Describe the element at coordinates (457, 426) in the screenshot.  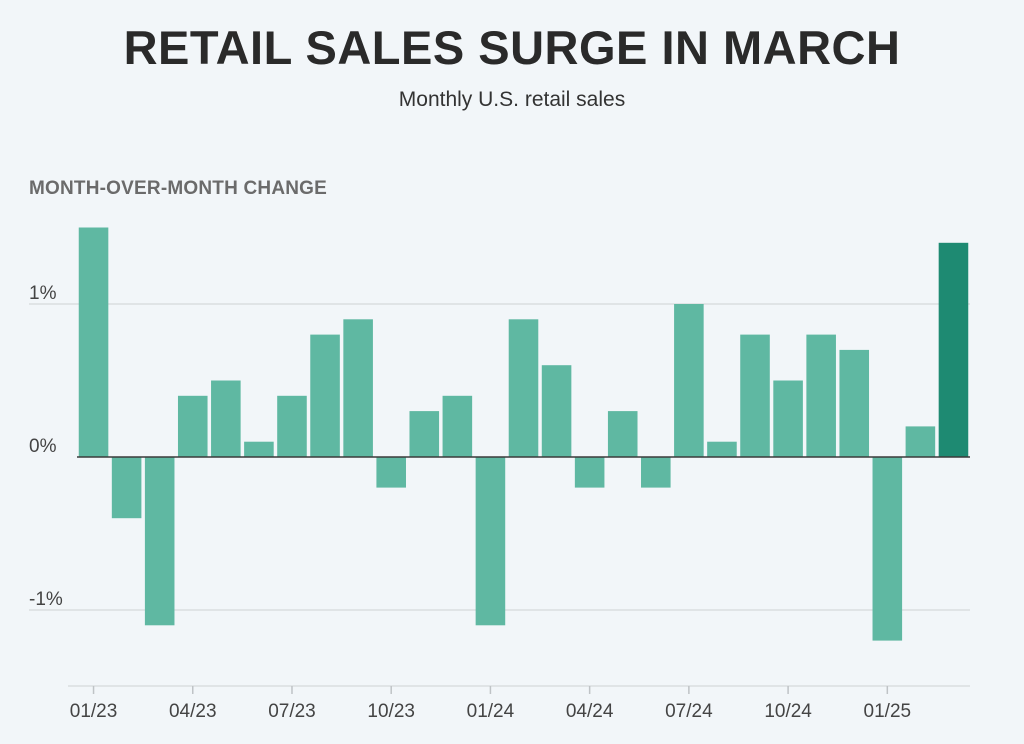
I see `bar-12/23` at that location.